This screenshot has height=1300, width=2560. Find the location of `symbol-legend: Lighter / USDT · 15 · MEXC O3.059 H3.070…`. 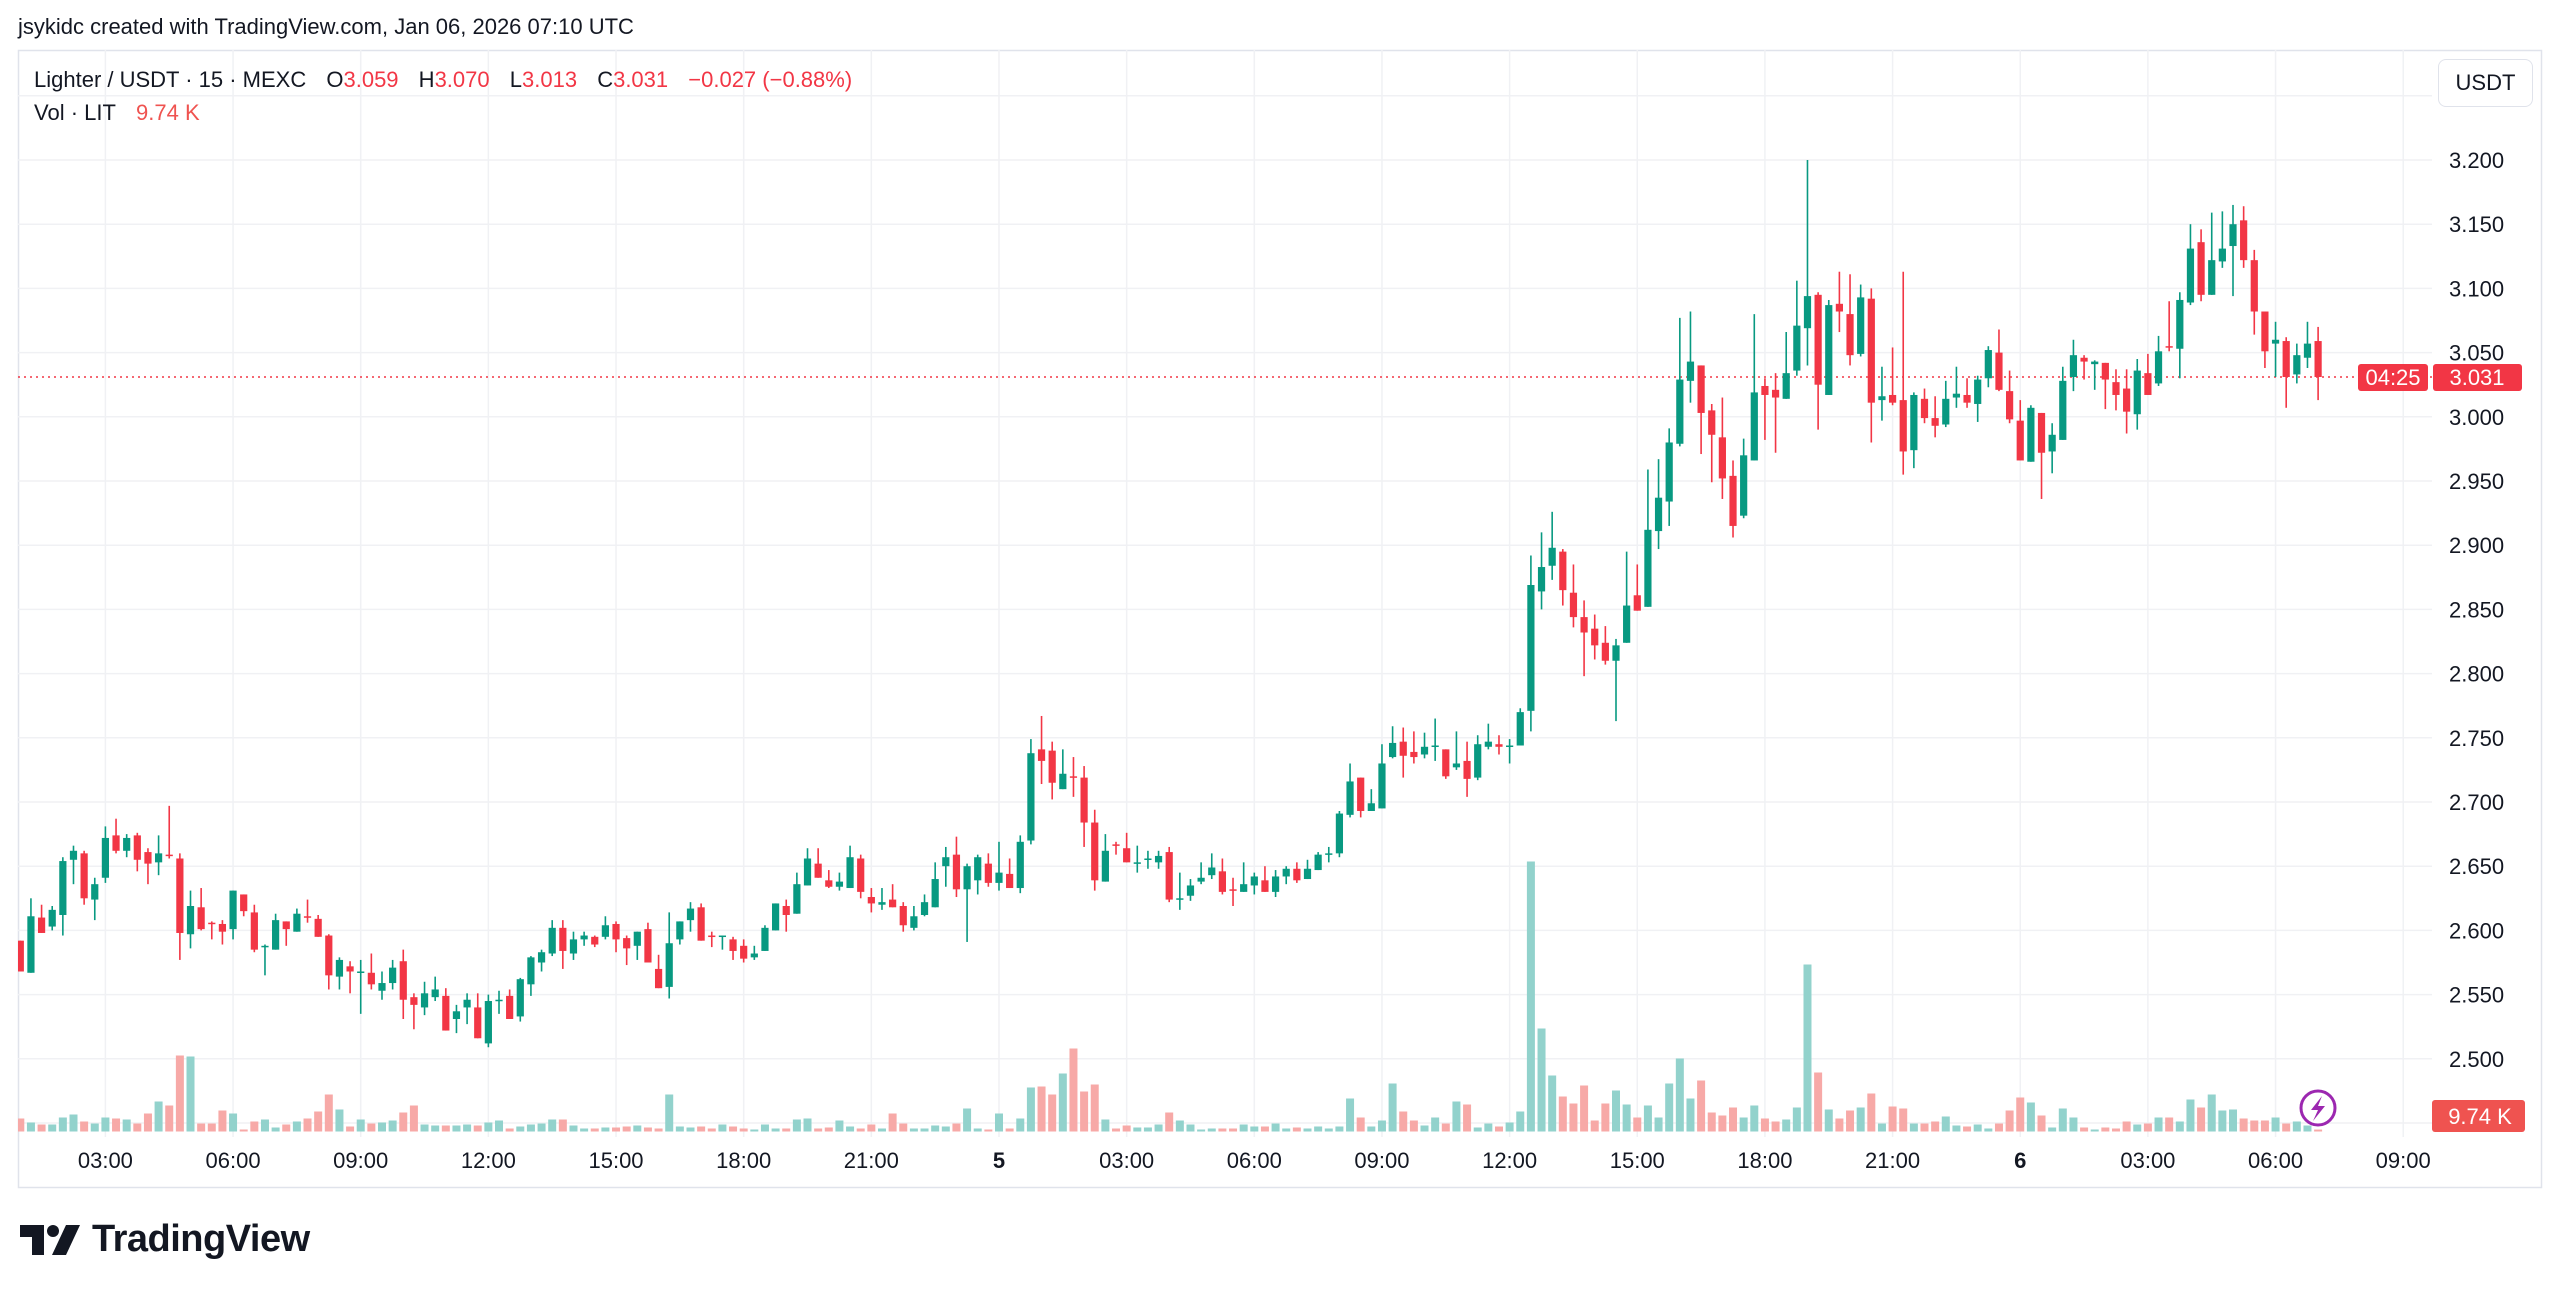

symbol-legend: Lighter / USDT · 15 · MEXC O3.059 H3.070… is located at coordinates (443, 80).